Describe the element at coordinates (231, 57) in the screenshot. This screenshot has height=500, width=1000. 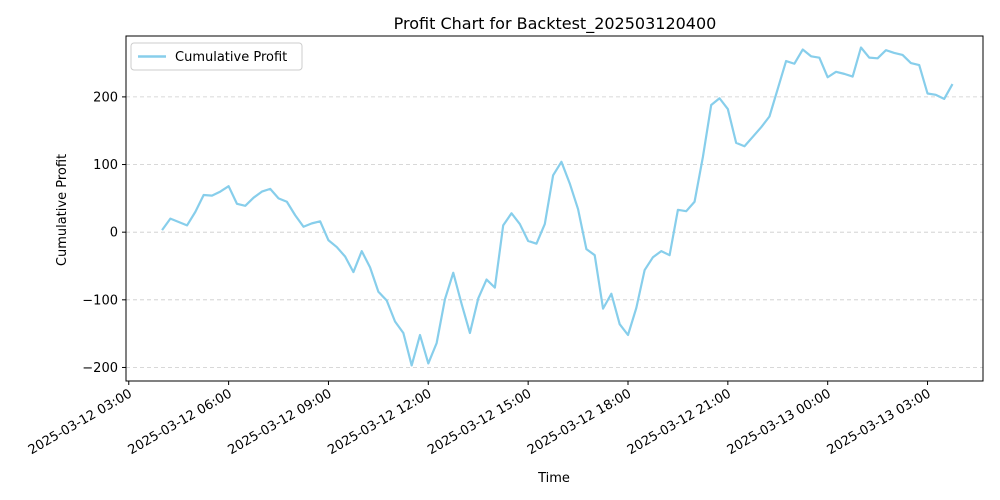
I see `legend-label-cumulative-profit: Cumulative Profit` at that location.